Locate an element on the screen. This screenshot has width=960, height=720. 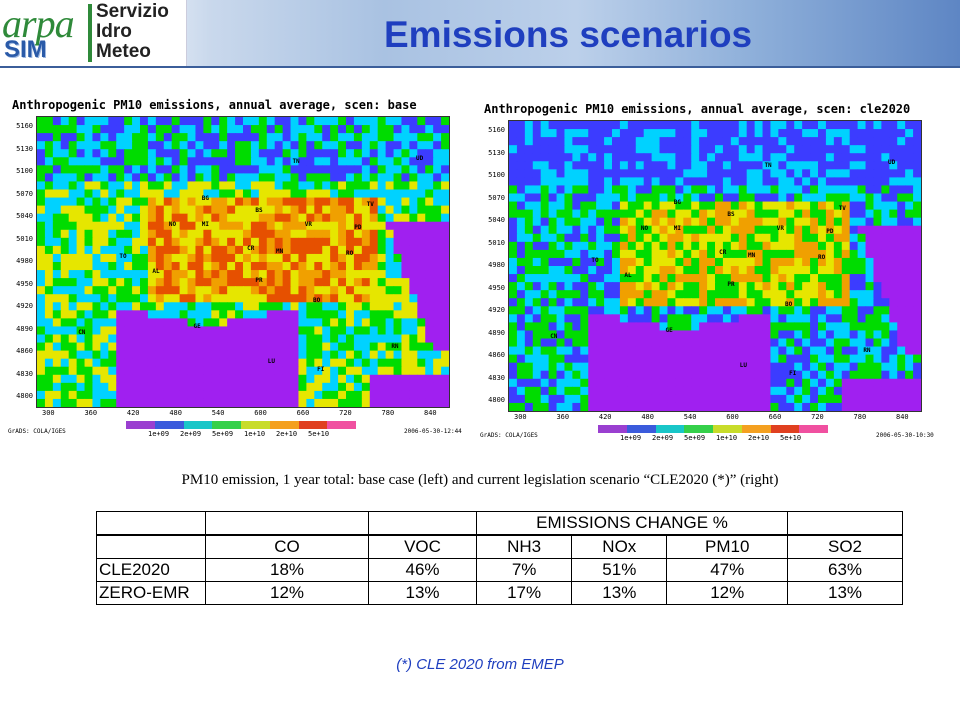
y-tick-label: 5100 is located at coordinates (496, 175).